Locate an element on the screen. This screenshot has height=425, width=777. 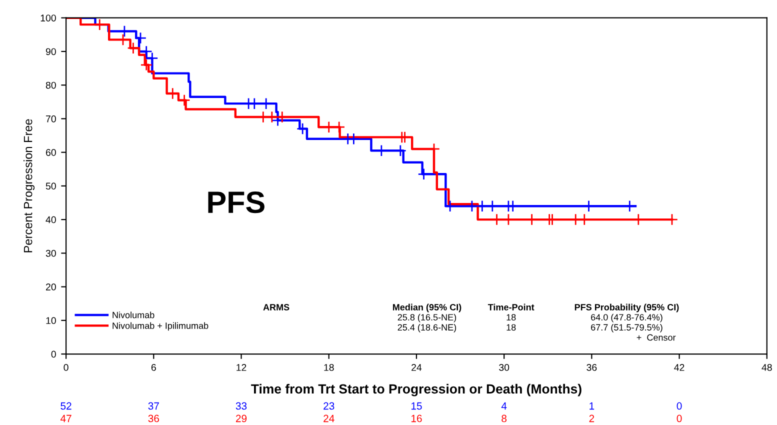
text: 8 is located at coordinates (504, 418).